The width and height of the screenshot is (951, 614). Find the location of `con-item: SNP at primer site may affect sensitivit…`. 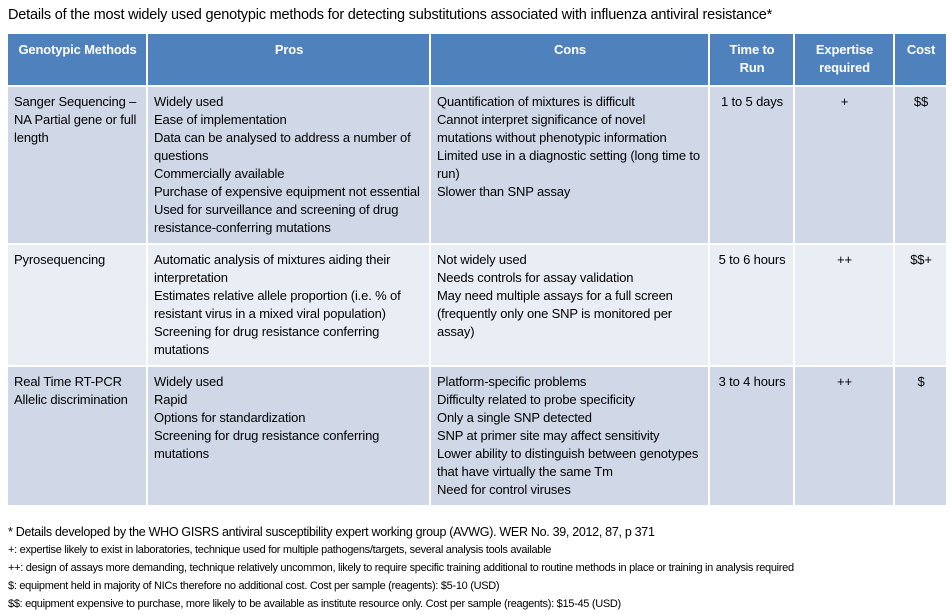

con-item: SNP at primer site may affect sensitivit… is located at coordinates (548, 435).